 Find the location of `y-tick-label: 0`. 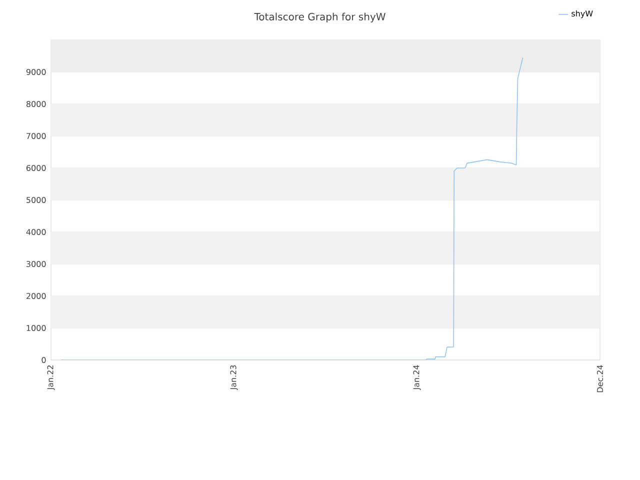

y-tick-label: 0 is located at coordinates (44, 360).